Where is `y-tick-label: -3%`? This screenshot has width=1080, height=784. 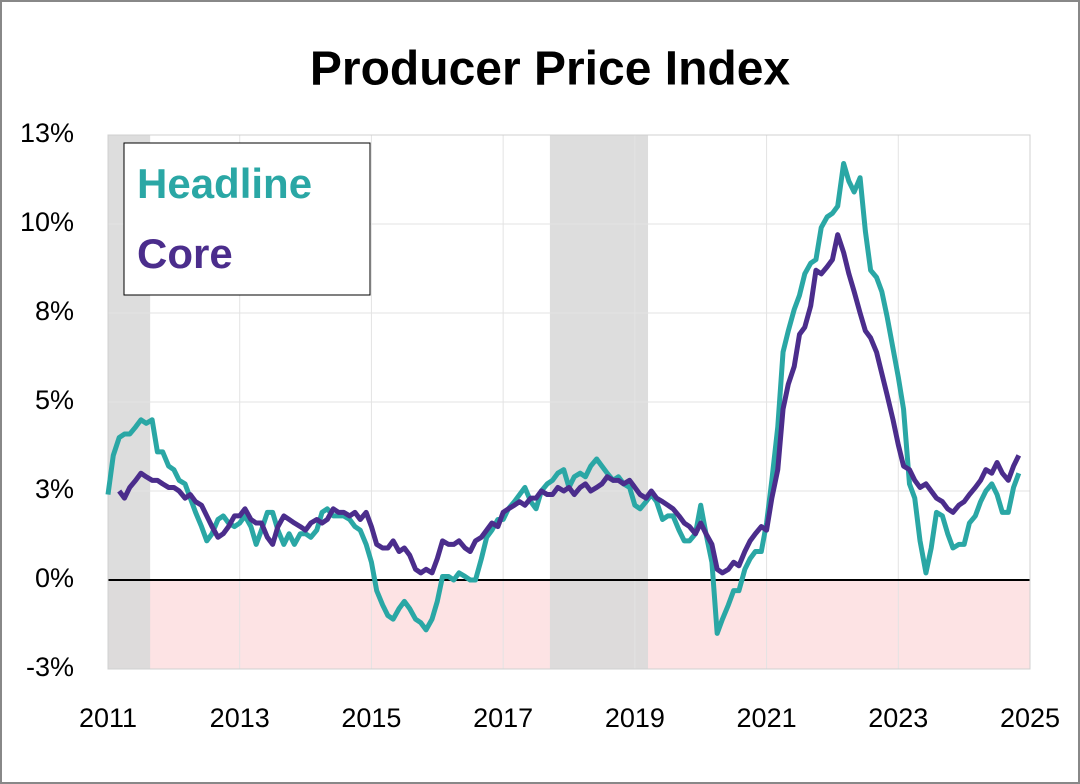
y-tick-label: -3% is located at coordinates (50, 667).